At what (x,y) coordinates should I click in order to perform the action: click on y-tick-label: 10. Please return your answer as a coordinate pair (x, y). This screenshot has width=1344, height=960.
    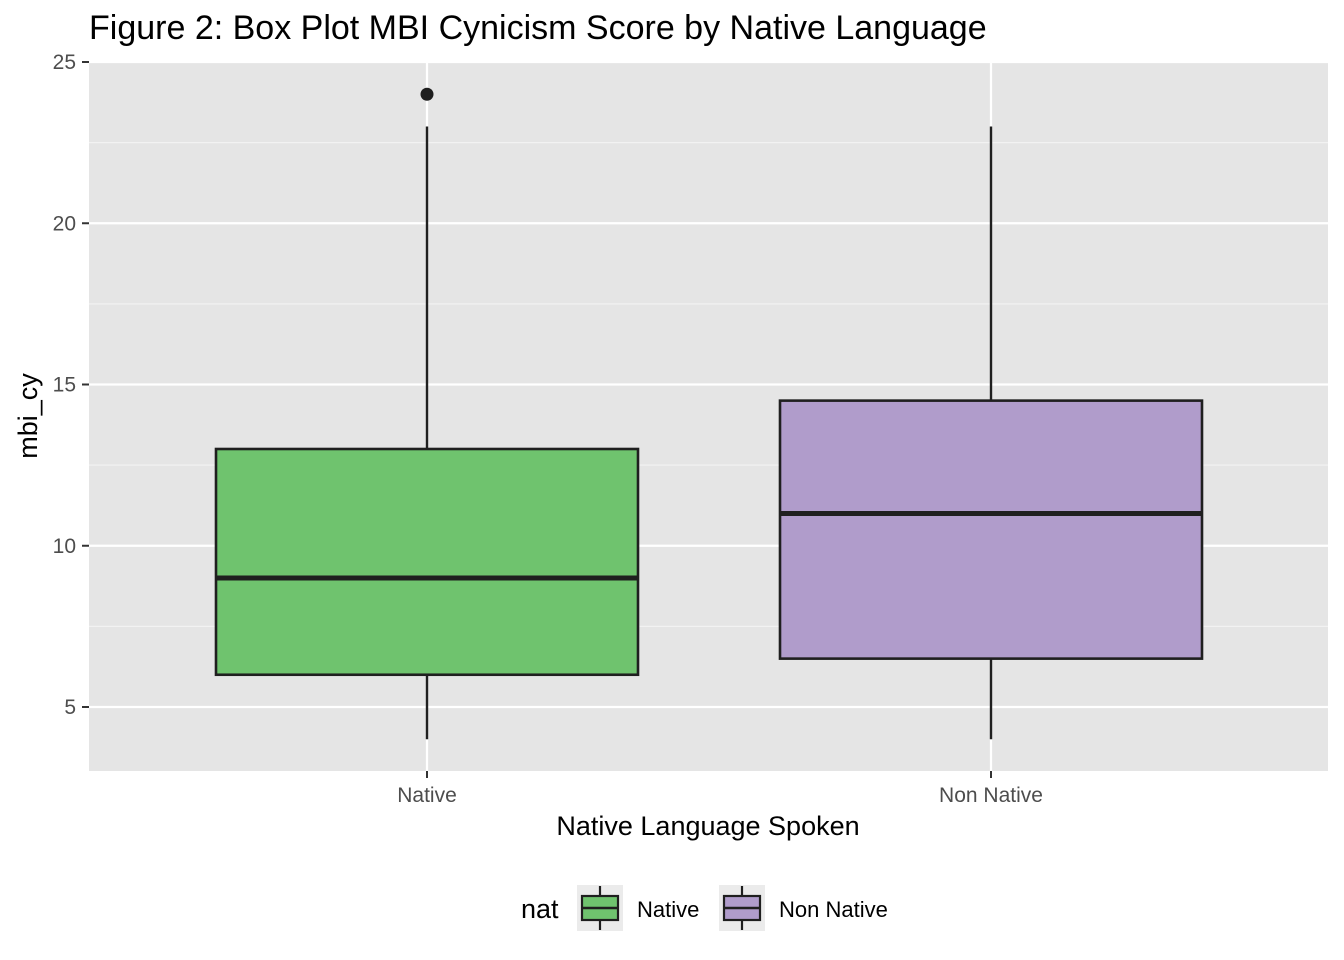
    Looking at the image, I should click on (64, 546).